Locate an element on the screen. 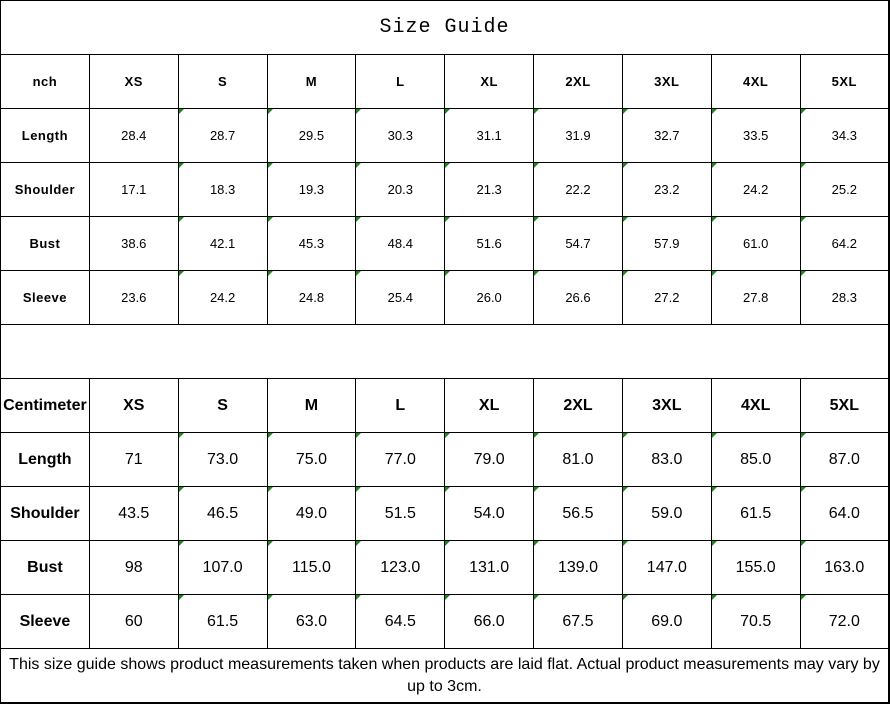 Image resolution: width=891 pixels, height=704 pixels. measurement-cell: 83.0 is located at coordinates (666, 459).